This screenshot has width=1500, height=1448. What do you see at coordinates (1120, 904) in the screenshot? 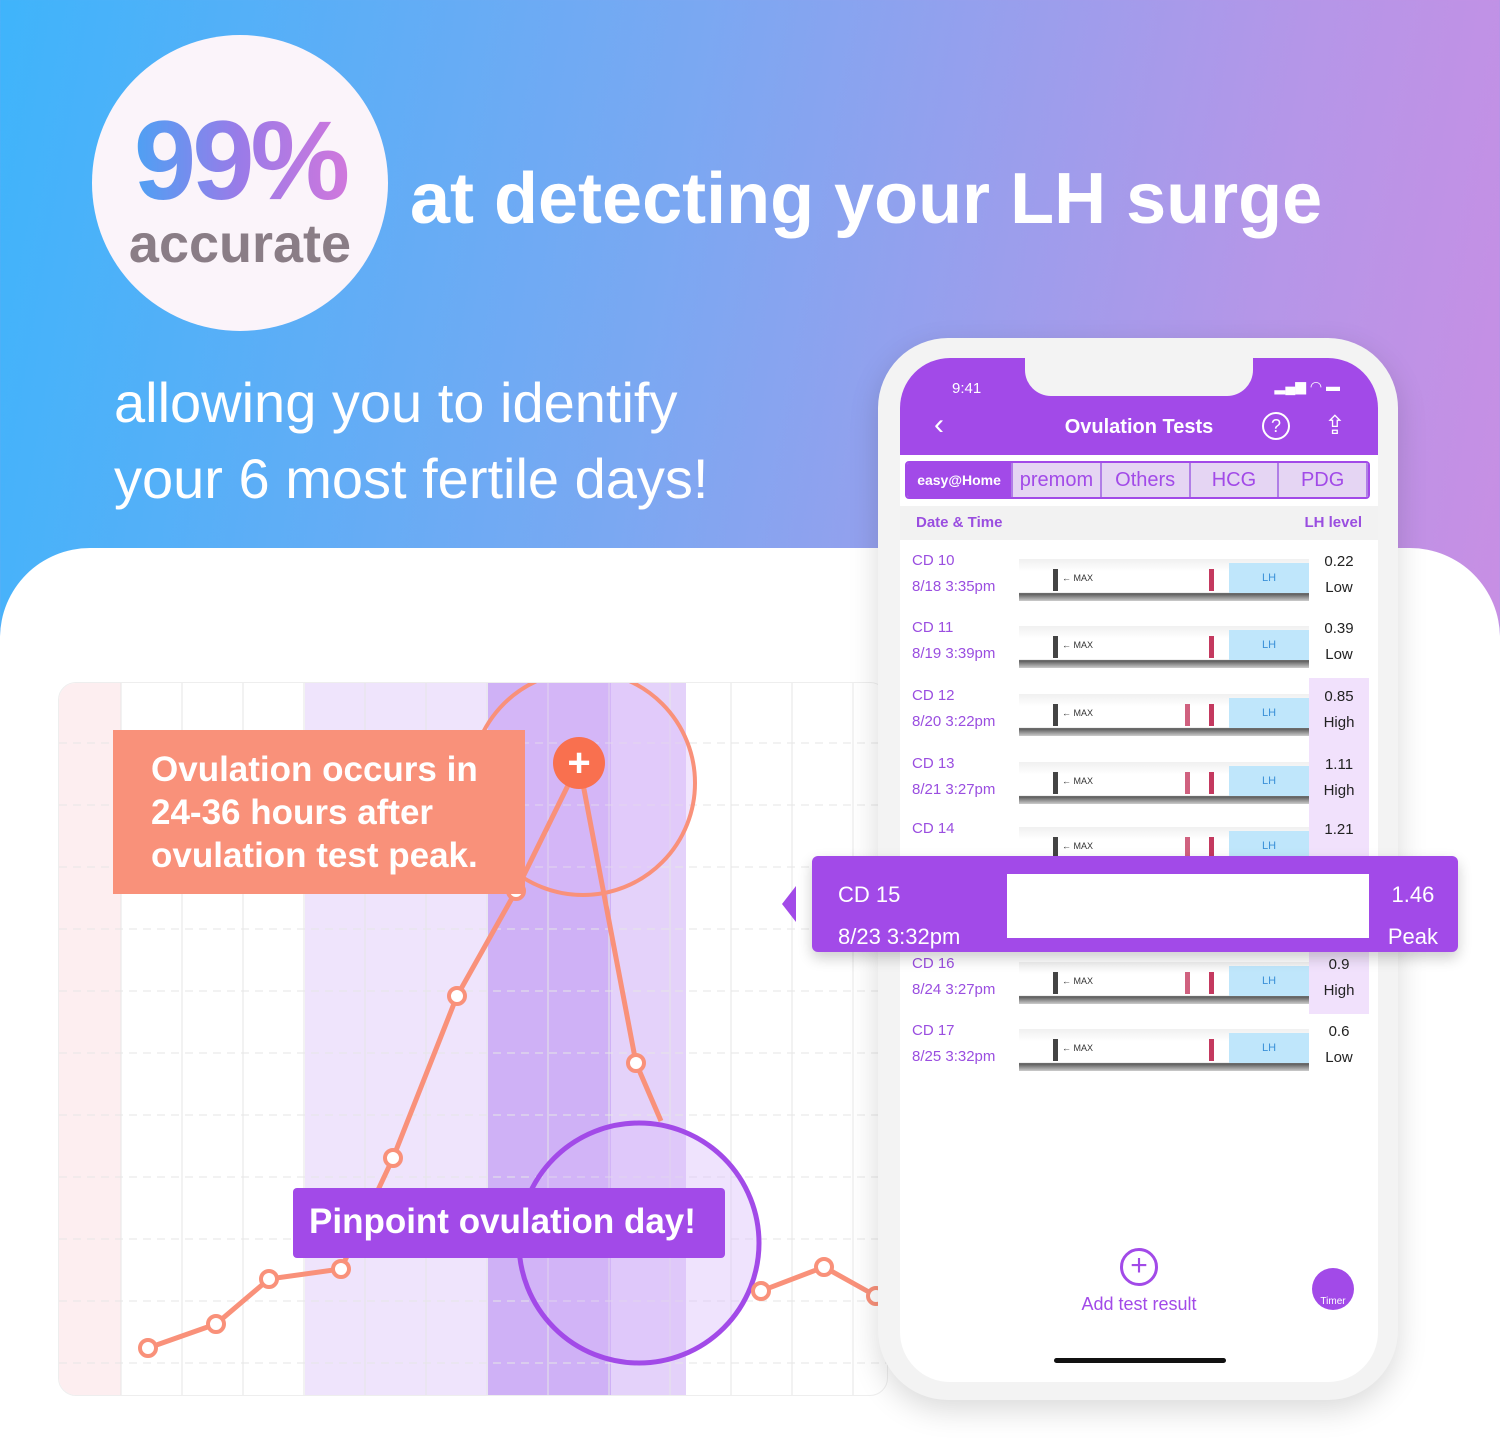
I see `peak-row: CD 15 8/23 3:32pm 1.46 Peak` at bounding box center [1120, 904].